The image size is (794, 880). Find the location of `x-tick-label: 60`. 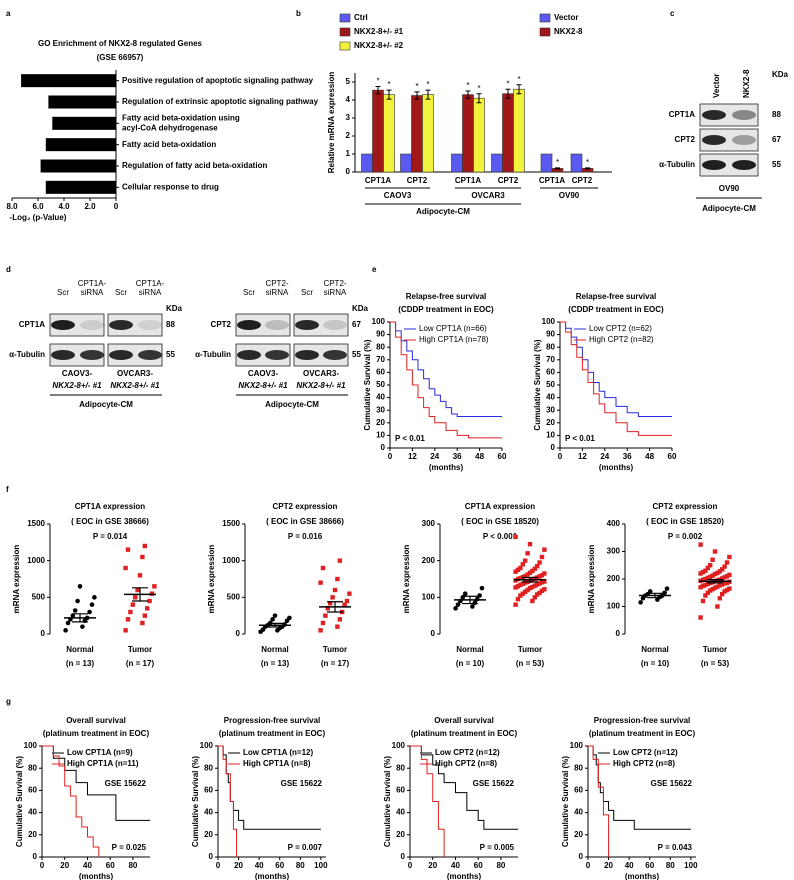

x-tick-label: 60 is located at coordinates (649, 865).